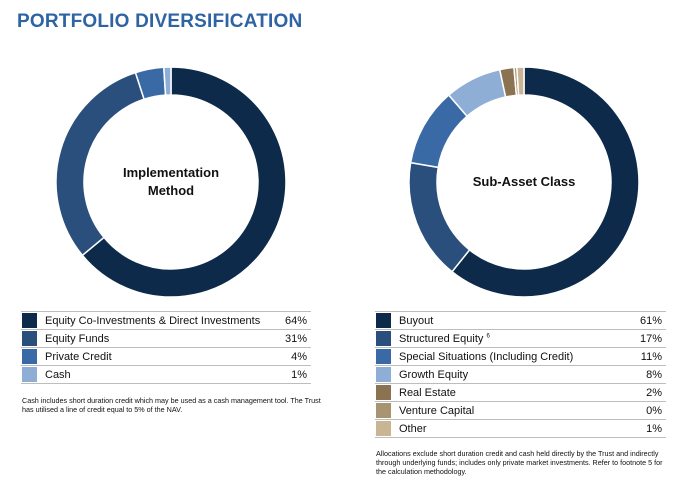 This screenshot has width=683, height=486. What do you see at coordinates (510, 339) in the screenshot?
I see `legend-label: Structured Equity 6` at bounding box center [510, 339].